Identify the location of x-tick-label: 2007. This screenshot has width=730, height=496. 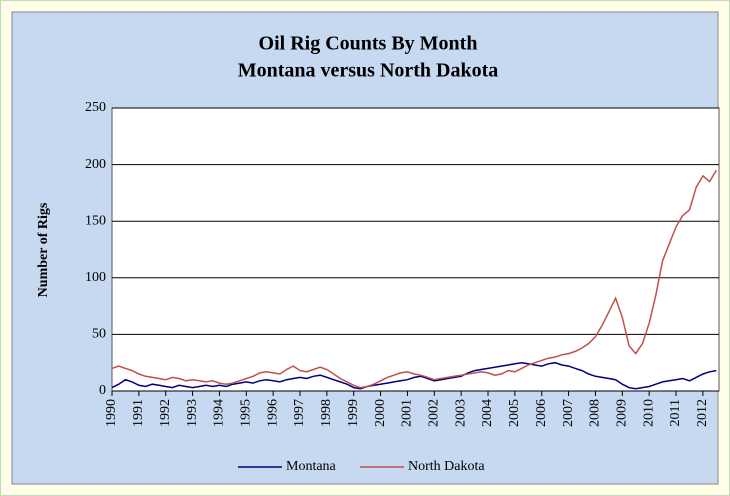
(568, 413).